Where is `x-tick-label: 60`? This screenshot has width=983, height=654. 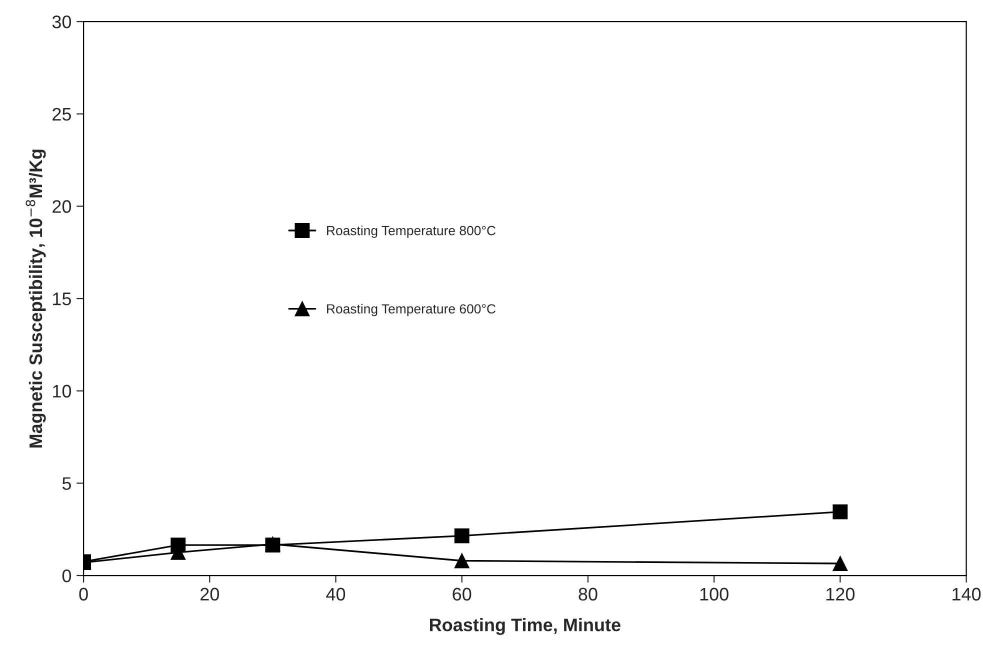
x-tick-label: 60 is located at coordinates (462, 594).